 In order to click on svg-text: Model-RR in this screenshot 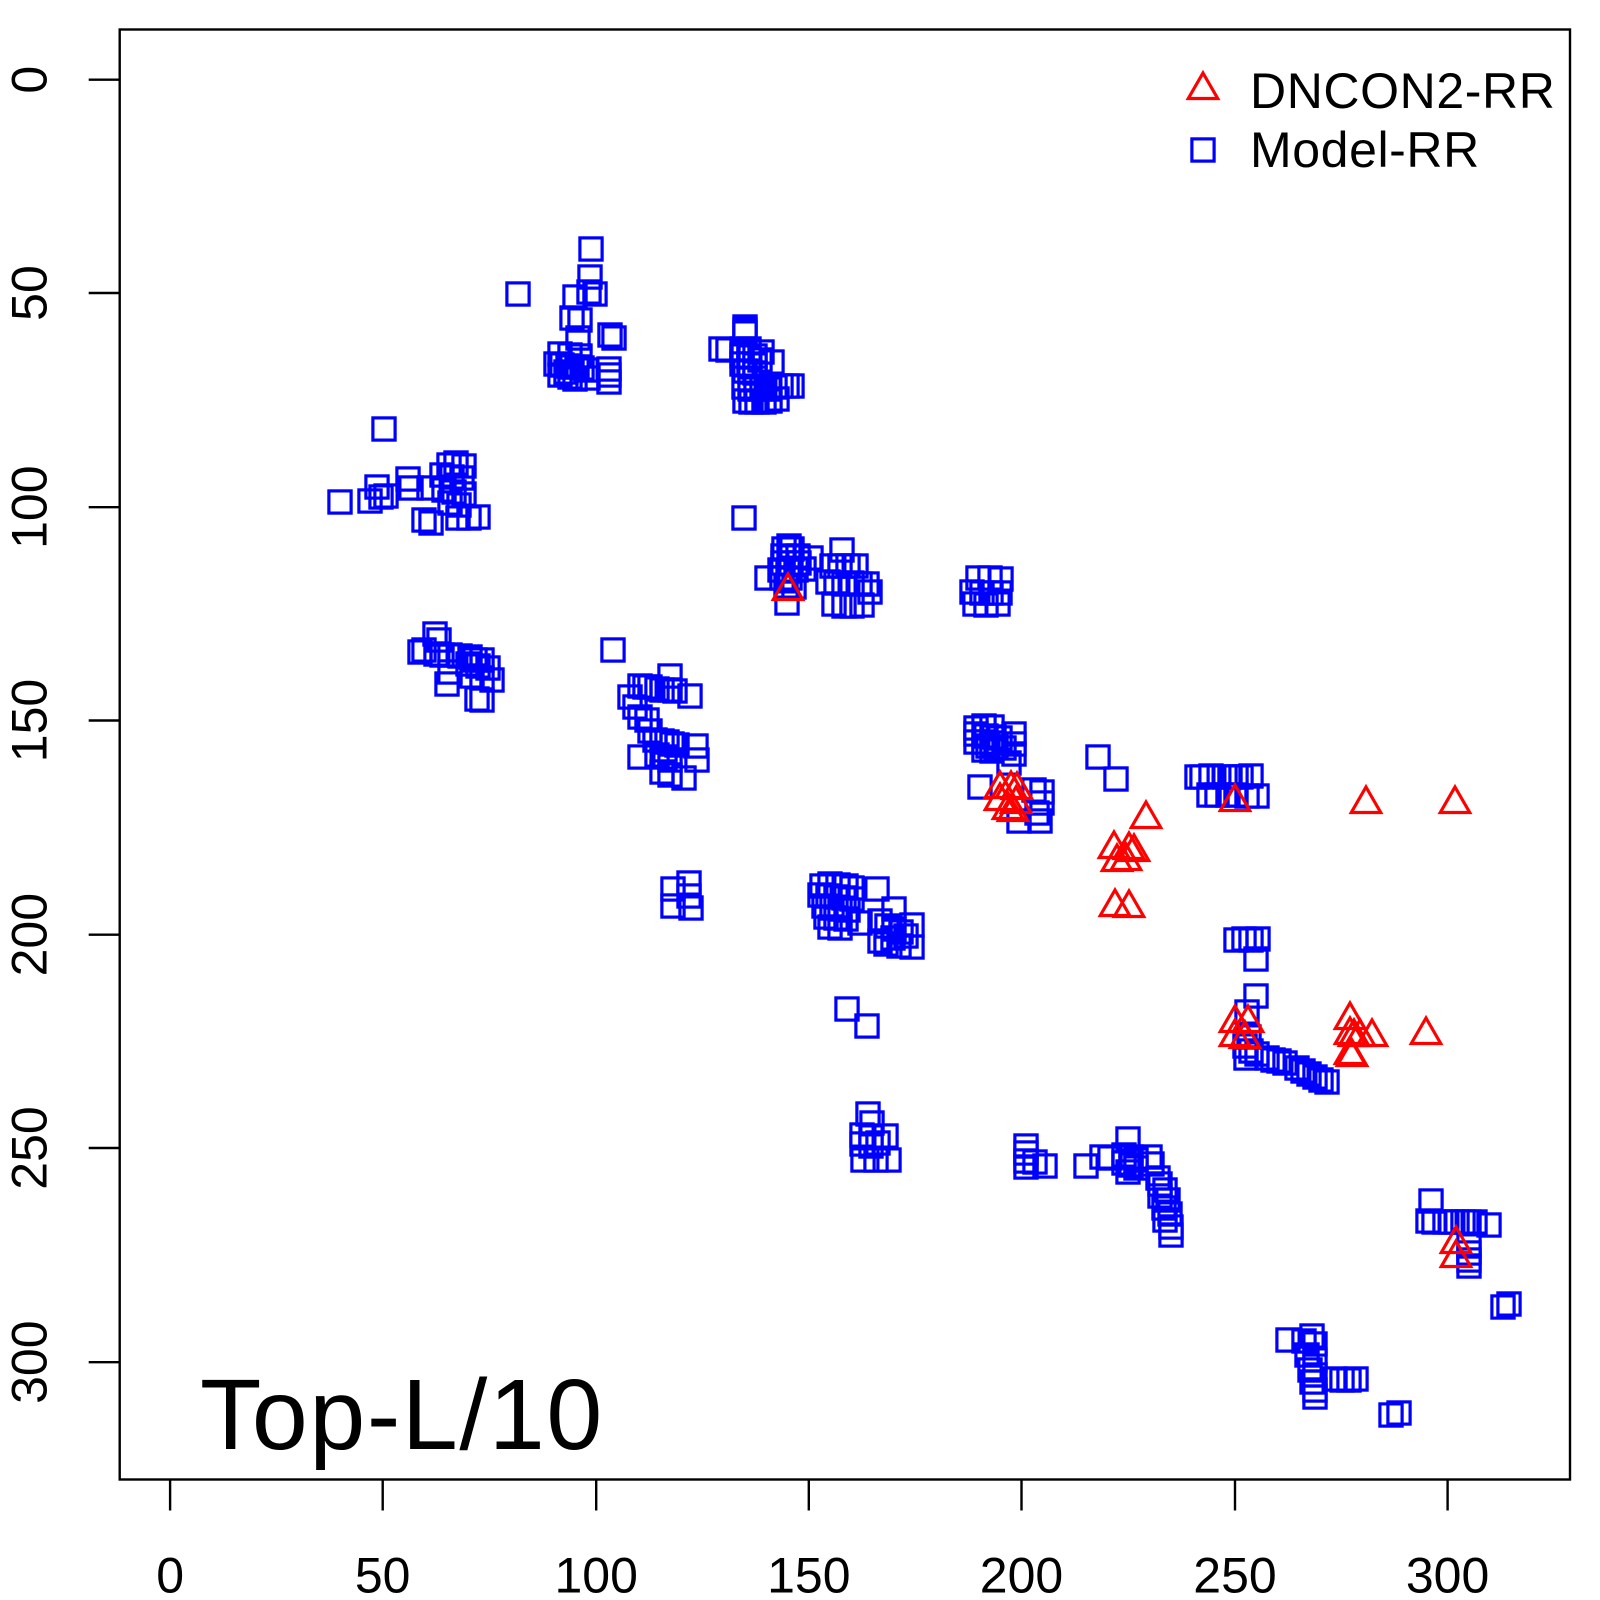, I will do `click(1365, 150)`.